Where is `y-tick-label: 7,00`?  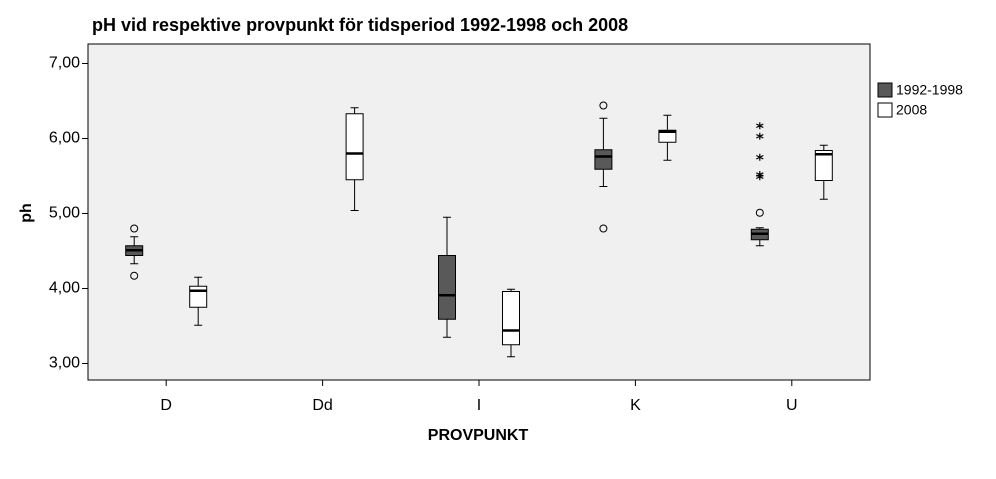 y-tick-label: 7,00 is located at coordinates (64, 63).